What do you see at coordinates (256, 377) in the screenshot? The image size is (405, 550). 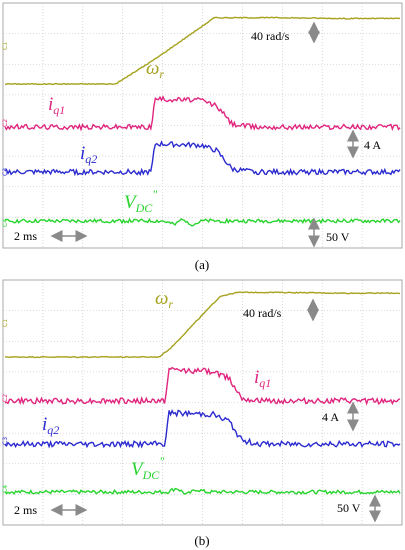 I see `iq1-label-b-main: i` at bounding box center [256, 377].